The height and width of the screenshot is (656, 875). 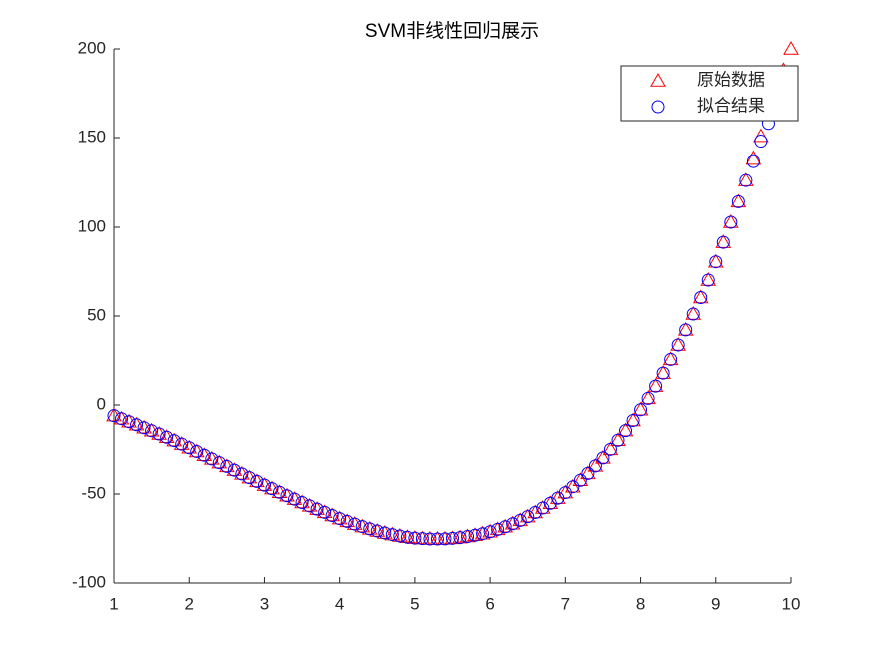 I want to click on x-tick-label: 9, so click(x=715, y=603).